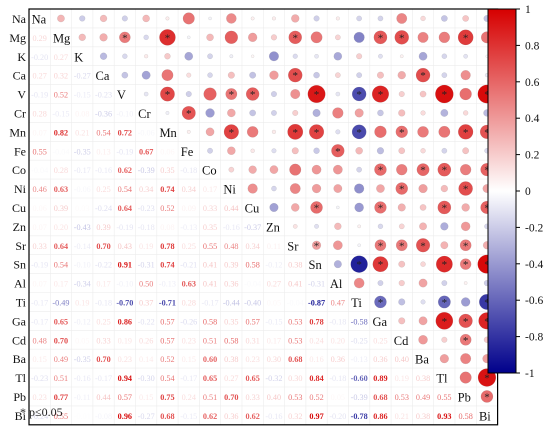 Image resolution: width=550 pixels, height=427 pixels. Describe the element at coordinates (82, 397) in the screenshot. I see `correlation-value: -0.11` at that location.